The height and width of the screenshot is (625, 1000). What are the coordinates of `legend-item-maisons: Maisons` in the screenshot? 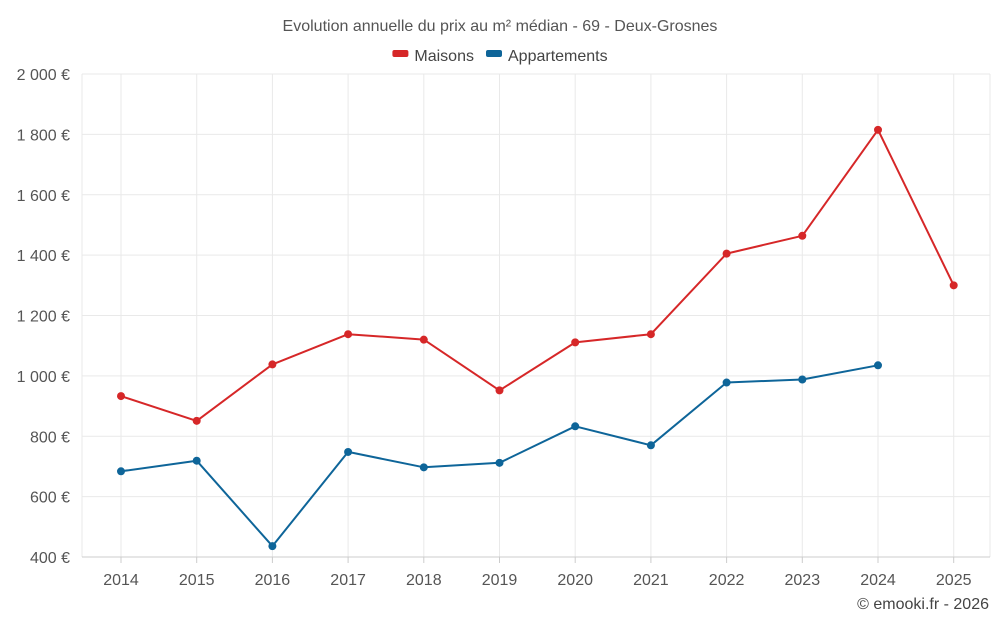 It's located at (433, 56).